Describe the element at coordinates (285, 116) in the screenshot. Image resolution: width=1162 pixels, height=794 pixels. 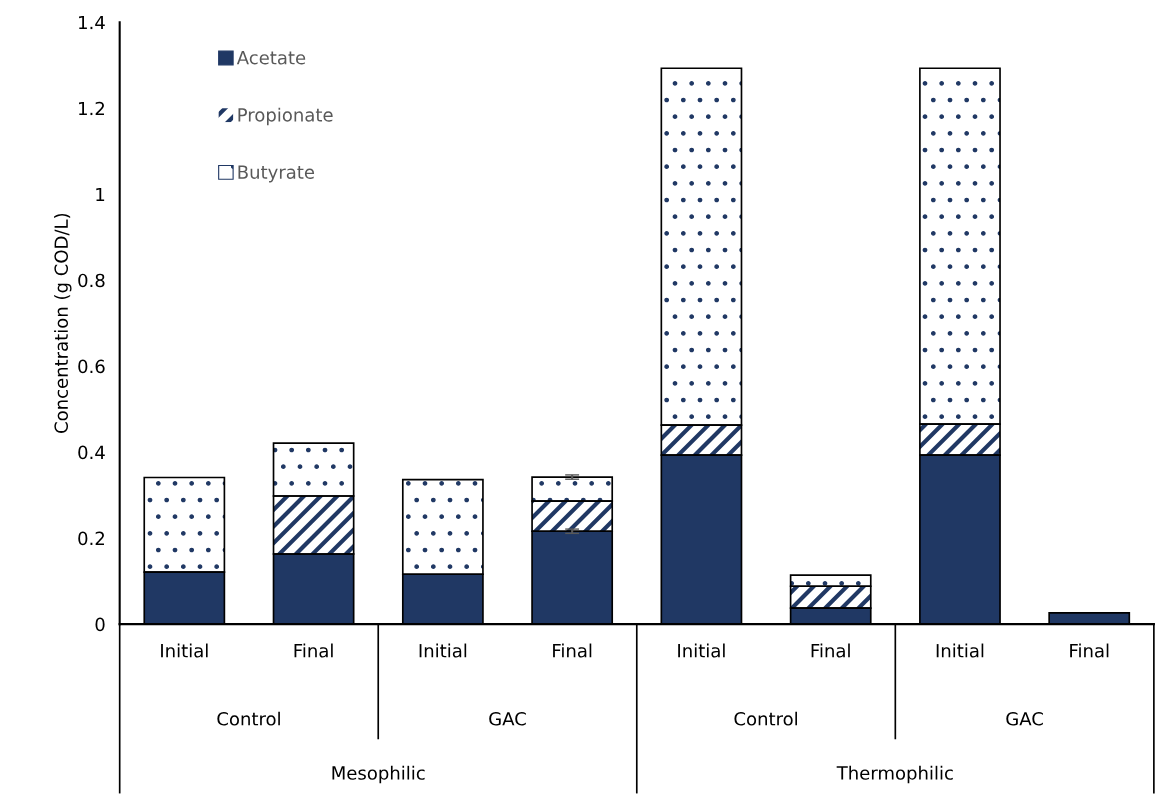
I see `legend-label: Propionate` at that location.